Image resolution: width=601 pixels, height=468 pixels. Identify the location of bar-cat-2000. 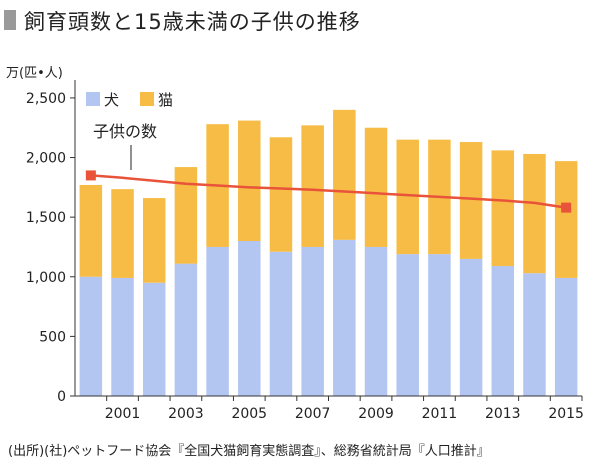
(91, 230).